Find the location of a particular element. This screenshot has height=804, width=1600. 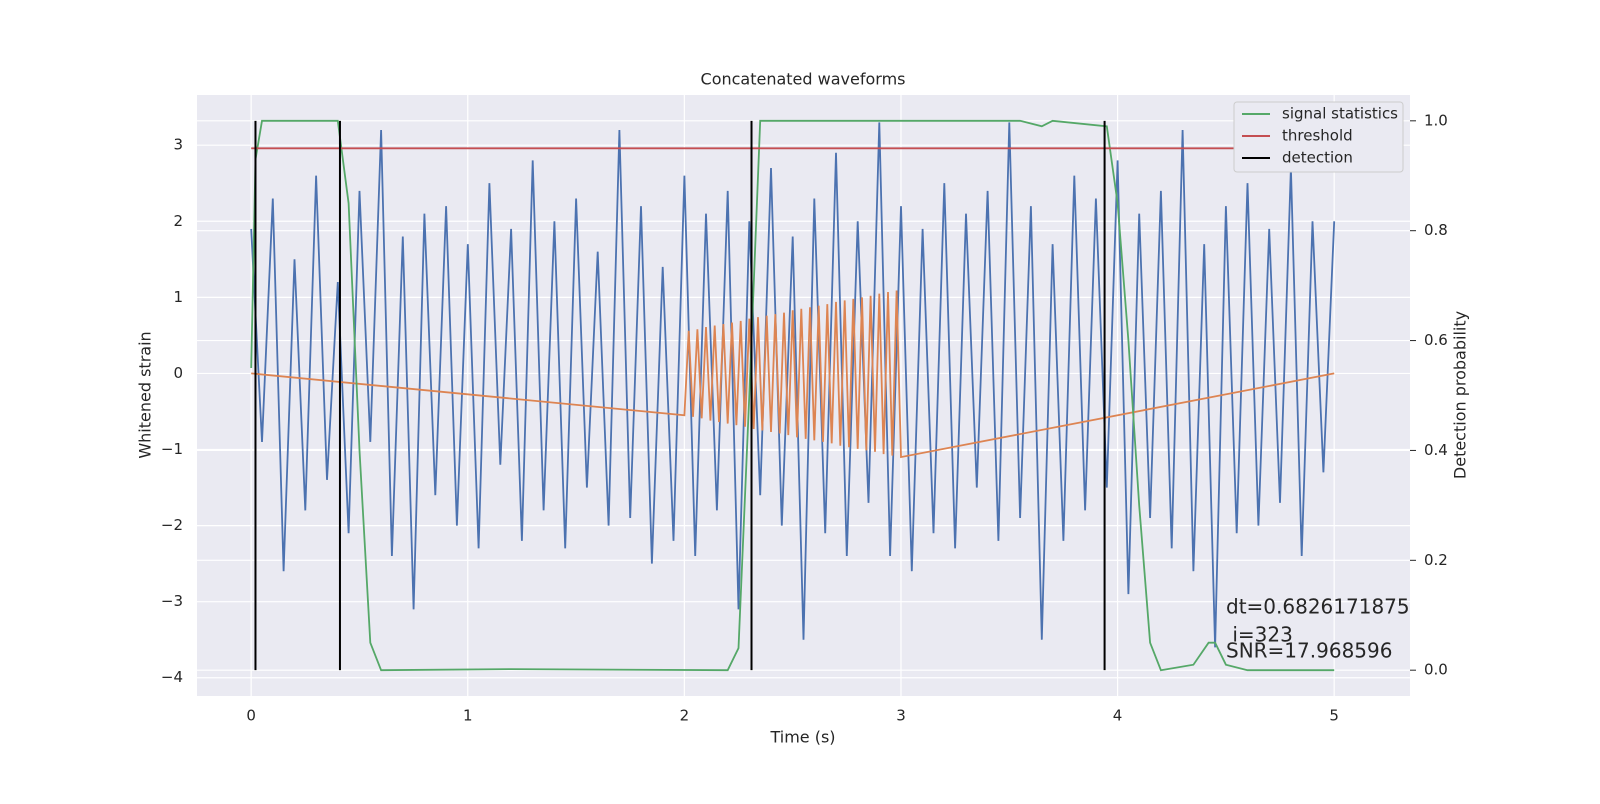

y2-tick-label: 0.6 is located at coordinates (1436, 340).